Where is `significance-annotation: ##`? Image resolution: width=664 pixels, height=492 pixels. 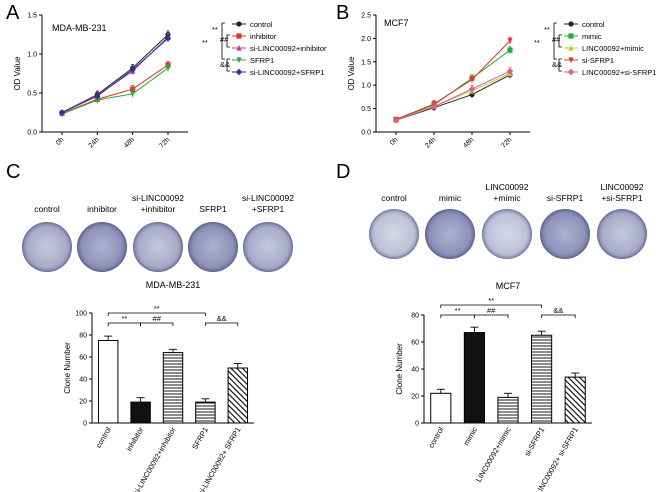 significance-annotation: ## is located at coordinates (224, 39).